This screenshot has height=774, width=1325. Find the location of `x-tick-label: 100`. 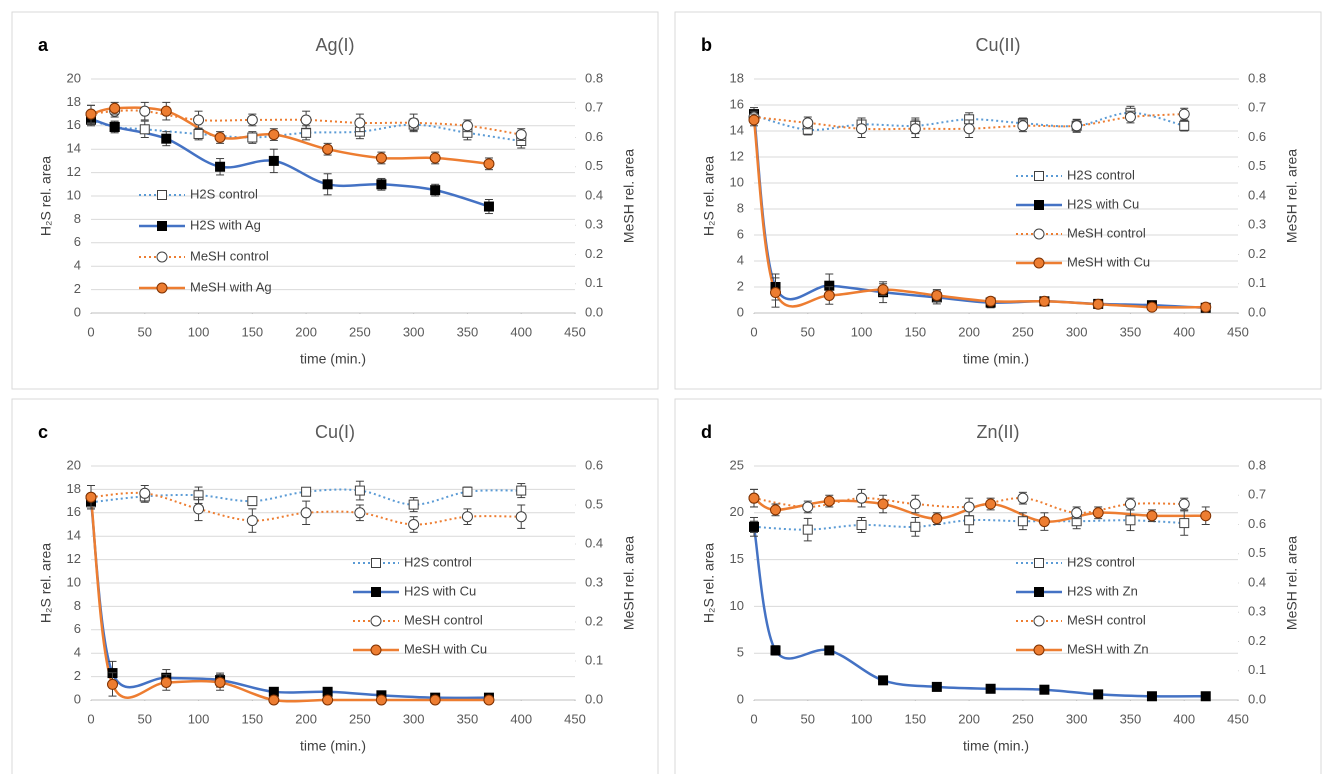

x-tick-label: 100 is located at coordinates (199, 718).